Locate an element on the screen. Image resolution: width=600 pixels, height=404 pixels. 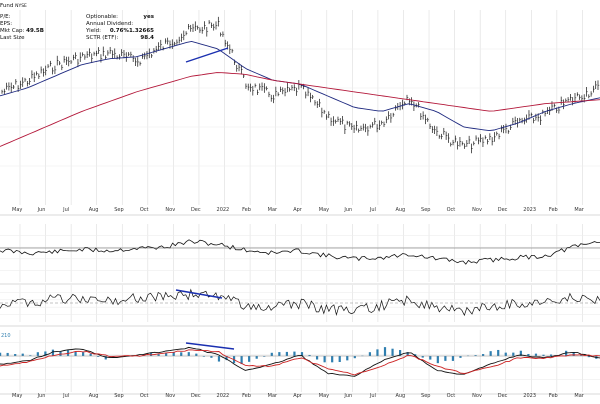
x-axis-label-bottom: 2022 is located at coordinates (223, 396).